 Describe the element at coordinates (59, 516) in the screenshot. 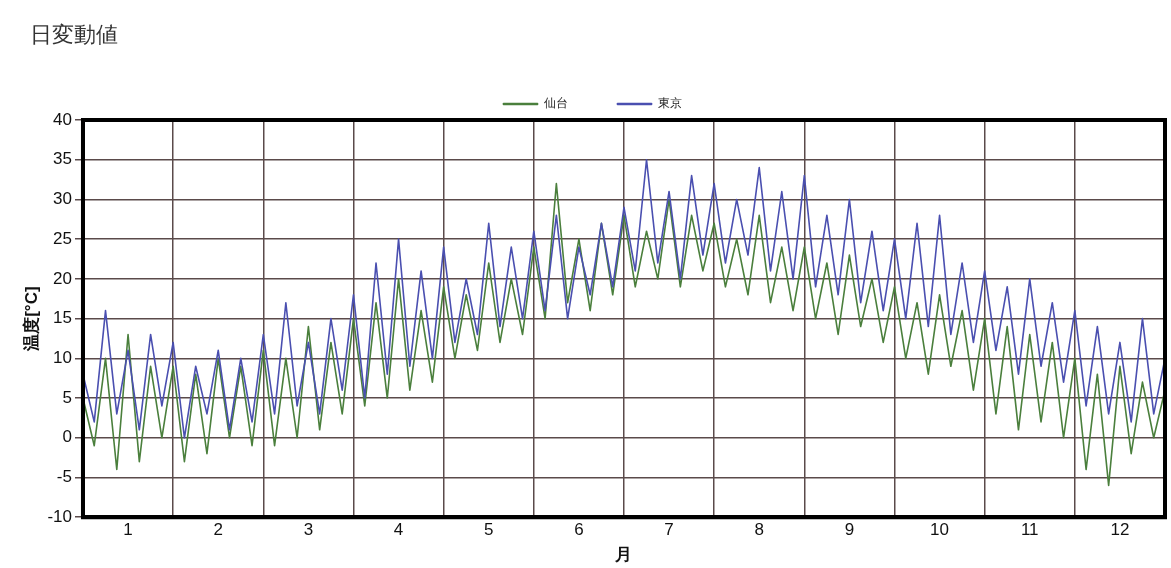

I see `y-tick-label: -10` at that location.